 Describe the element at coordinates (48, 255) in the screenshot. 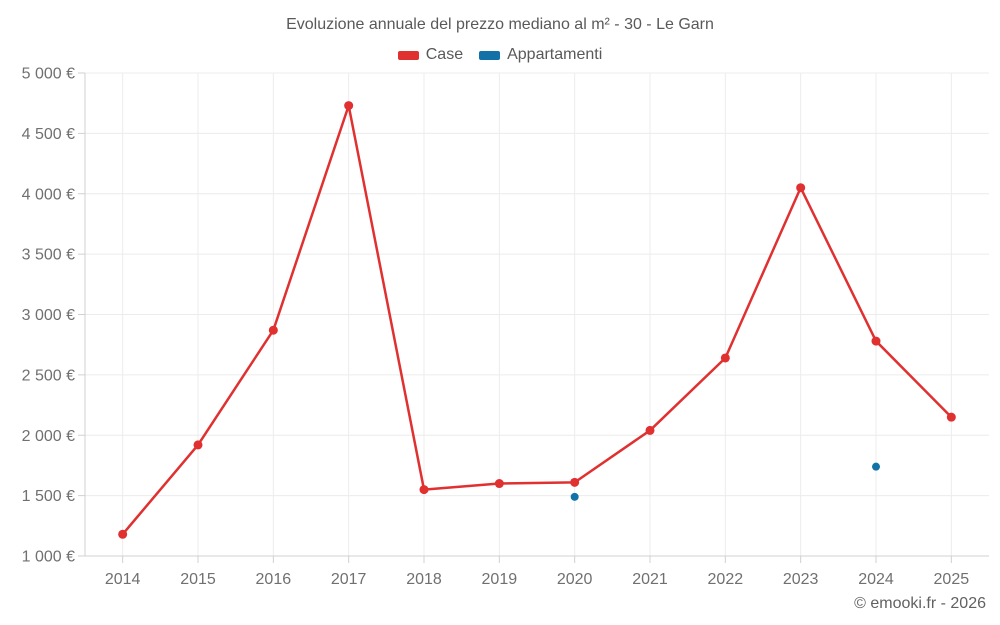

I see `y-axis-label: 3 500 €` at that location.